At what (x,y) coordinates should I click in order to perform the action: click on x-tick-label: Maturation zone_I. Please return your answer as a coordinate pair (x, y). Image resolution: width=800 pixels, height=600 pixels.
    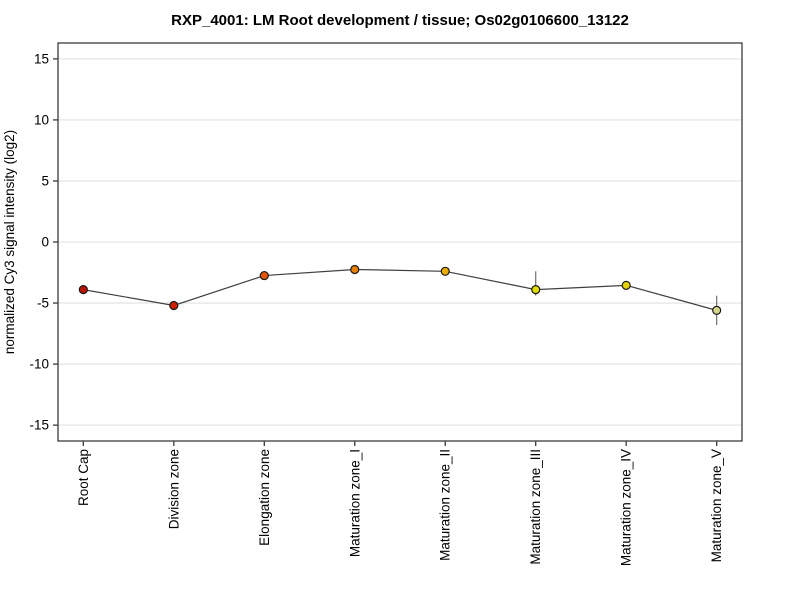
    Looking at the image, I should click on (354, 503).